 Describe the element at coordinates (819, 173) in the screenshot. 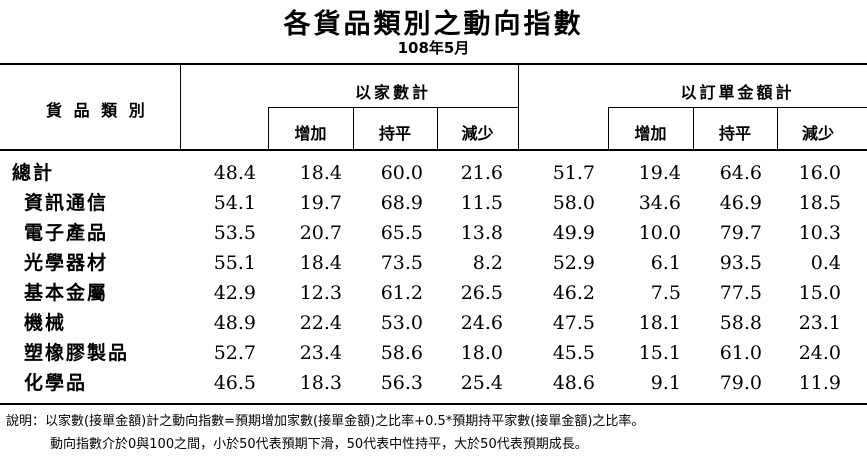

I see `table-cell: 16.0` at that location.